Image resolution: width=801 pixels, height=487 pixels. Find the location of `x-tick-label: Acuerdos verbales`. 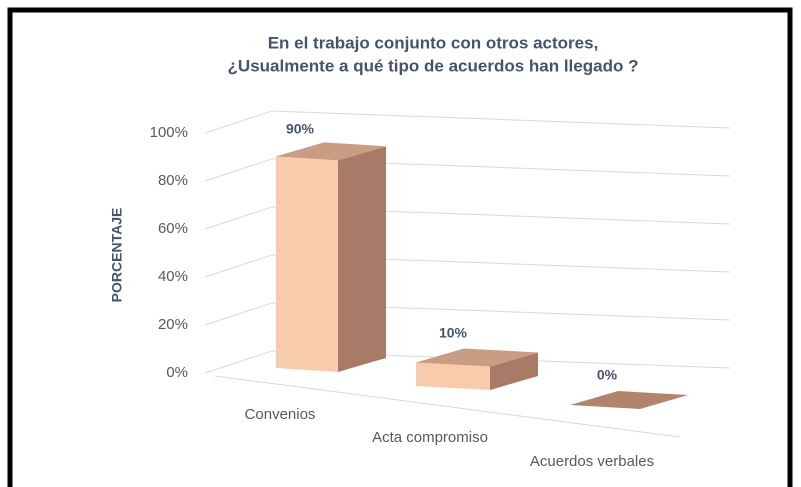

x-tick-label: Acuerdos verbales is located at coordinates (592, 461).